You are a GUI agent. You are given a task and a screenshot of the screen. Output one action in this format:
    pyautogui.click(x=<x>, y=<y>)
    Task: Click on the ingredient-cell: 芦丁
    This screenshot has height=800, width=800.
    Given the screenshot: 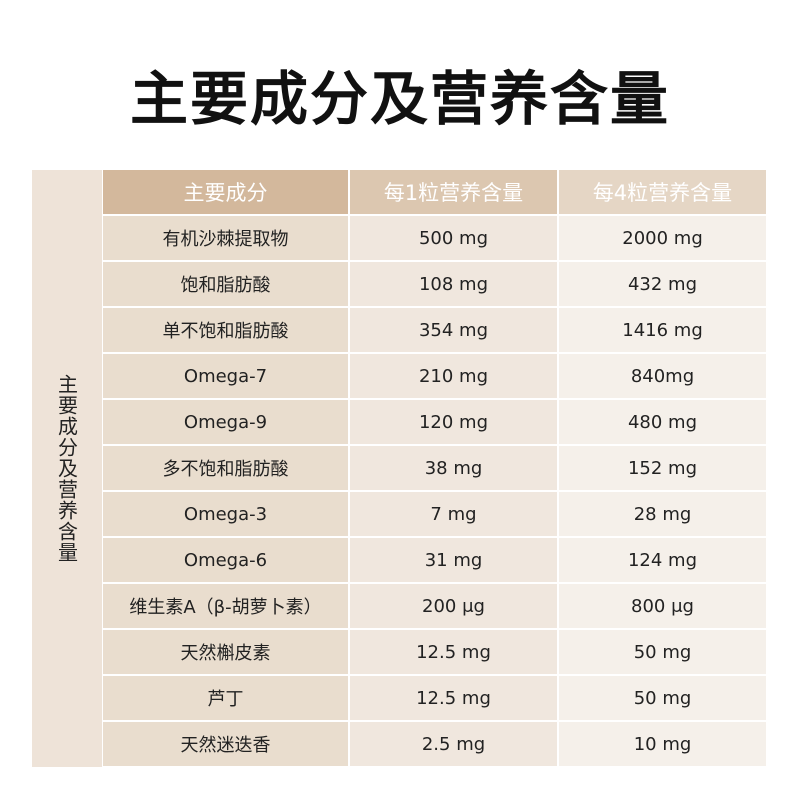 What is the action you would take?
    pyautogui.click(x=226, y=698)
    